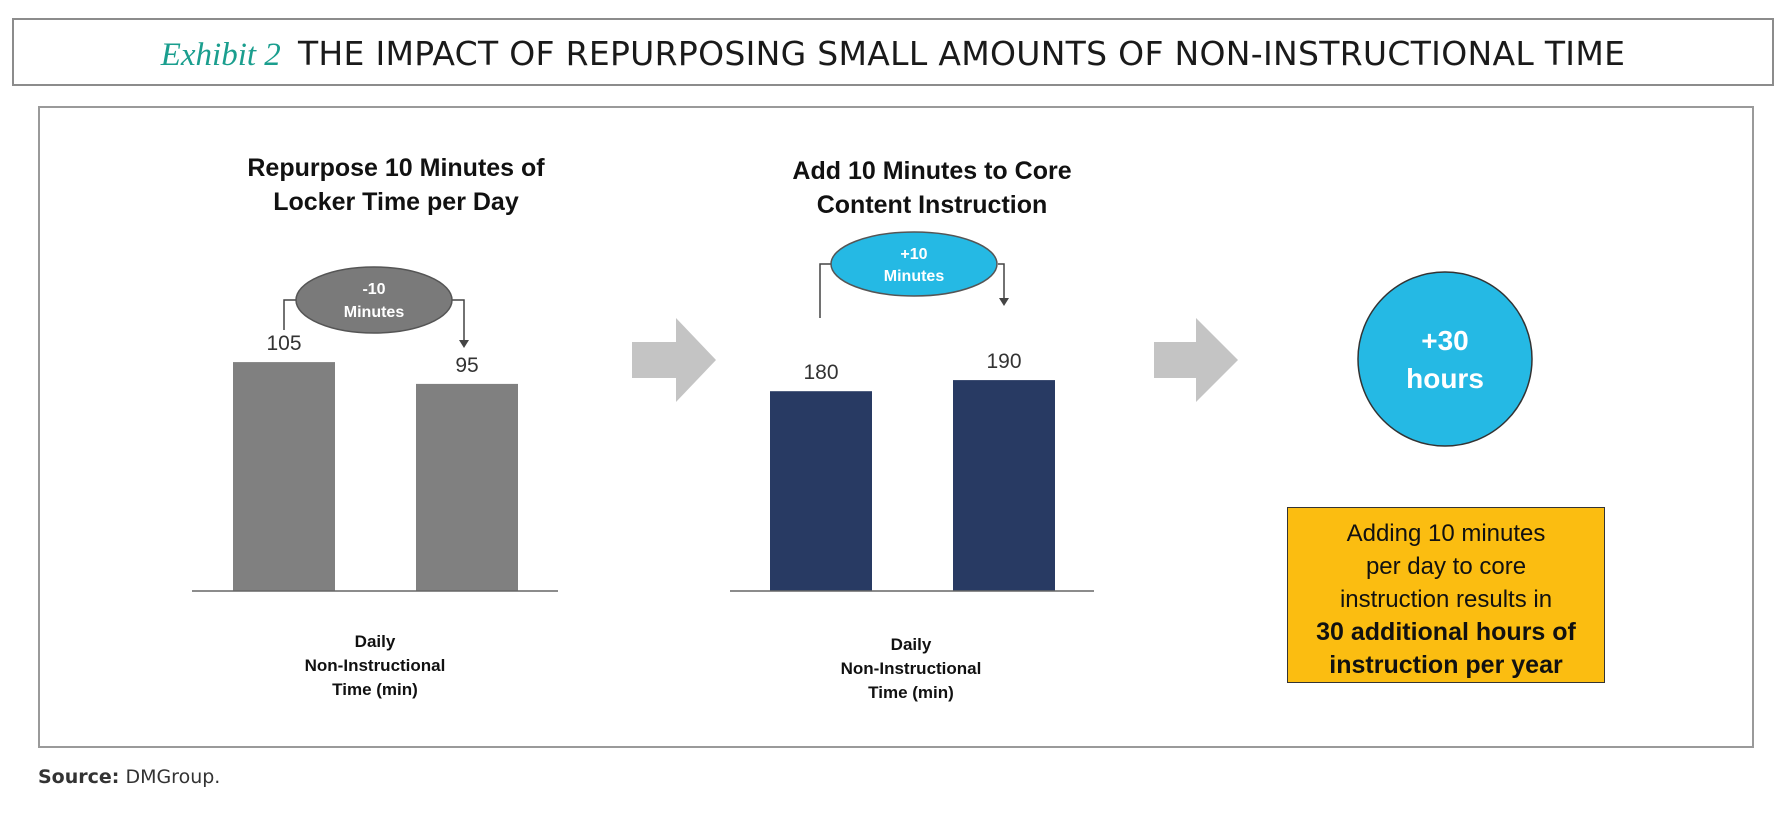 The height and width of the screenshot is (815, 1790). I want to click on chart2-change-bubble, so click(914, 264).